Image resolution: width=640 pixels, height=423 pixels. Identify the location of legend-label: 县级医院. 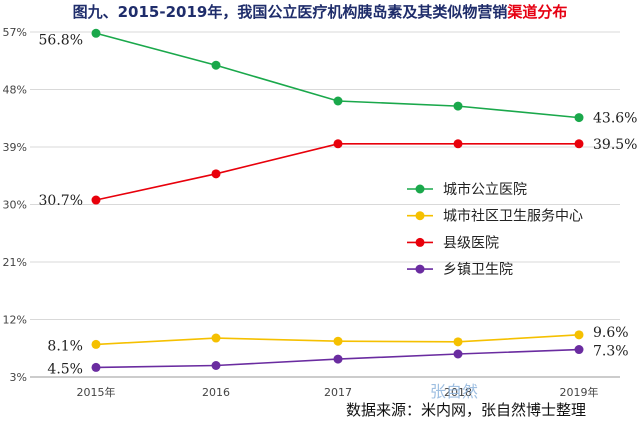
(471, 243).